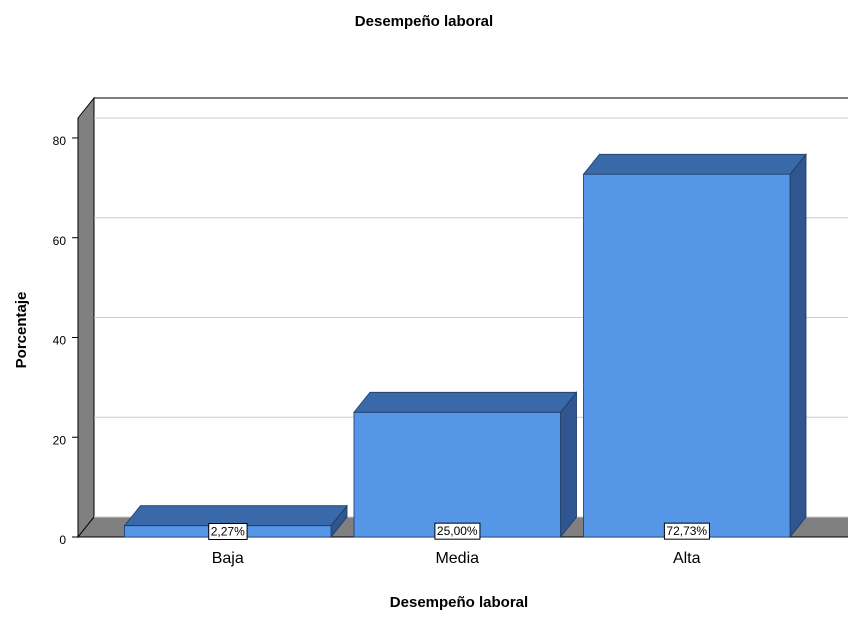  What do you see at coordinates (687, 558) in the screenshot?
I see `x-tick-label: Alta` at bounding box center [687, 558].